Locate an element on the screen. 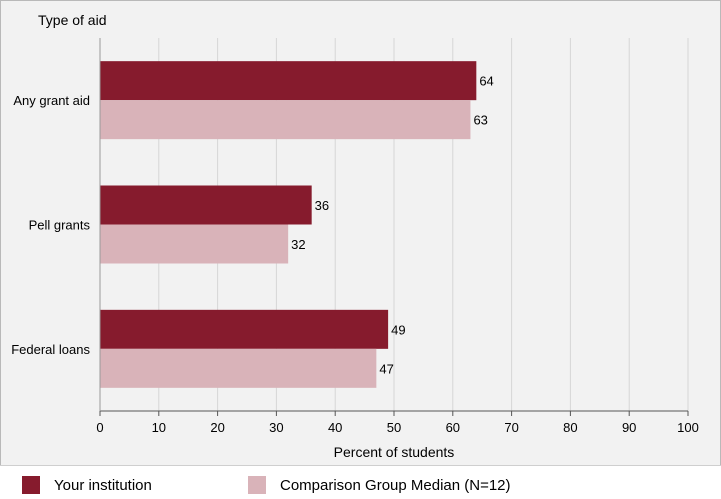 The image size is (721, 499). legend-label-your-institution: Your institution is located at coordinates (103, 485).